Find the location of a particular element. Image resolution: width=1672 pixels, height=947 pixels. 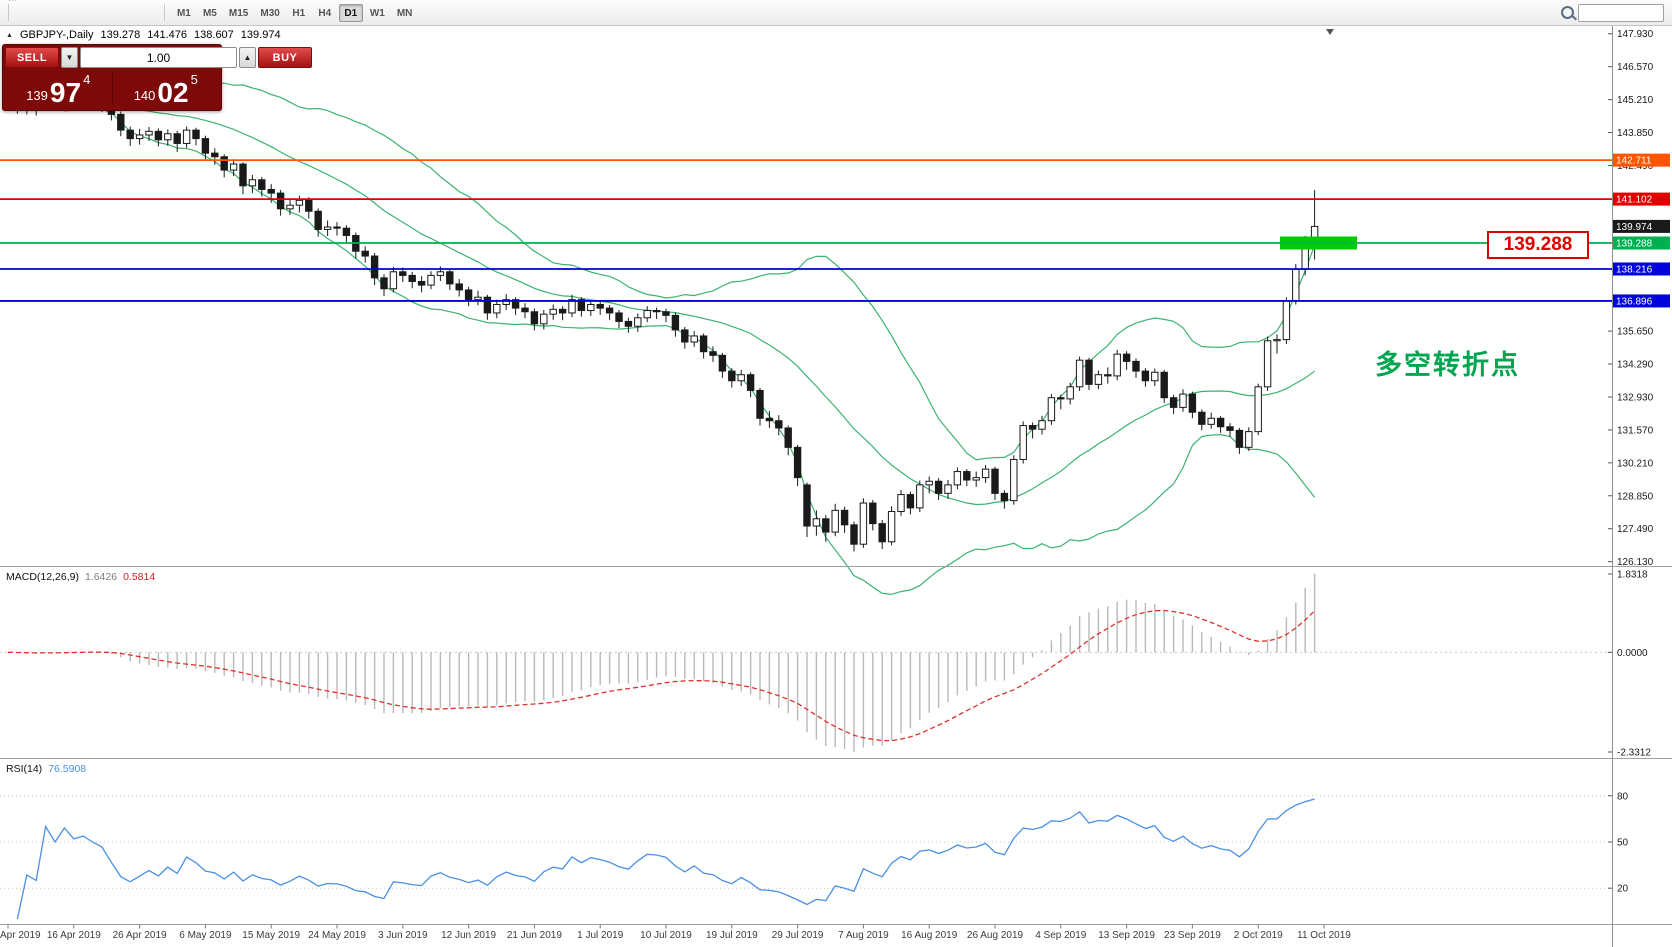

price-axis-label: 127.490 is located at coordinates (1635, 529).